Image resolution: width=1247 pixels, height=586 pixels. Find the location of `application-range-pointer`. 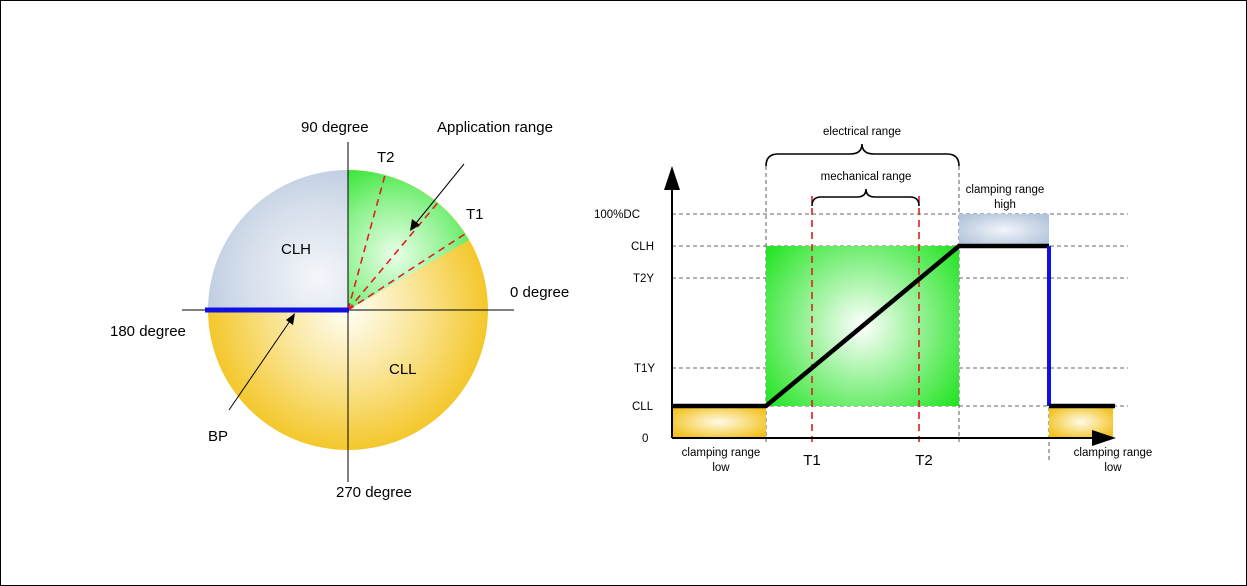

application-range-pointer is located at coordinates (438, 196).